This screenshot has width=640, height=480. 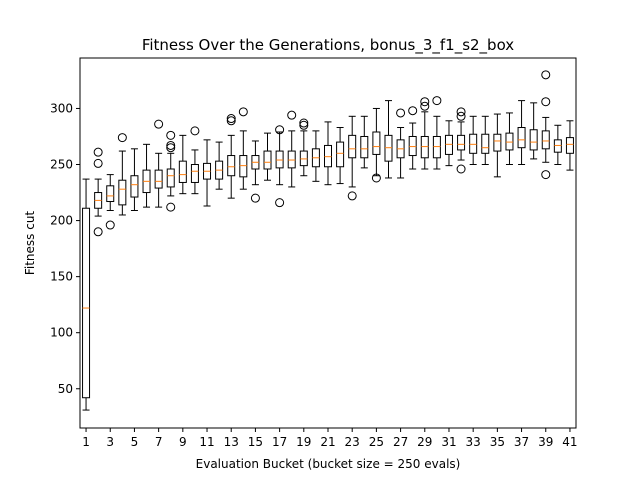 I want to click on x-tick-label: 17, so click(x=279, y=442).